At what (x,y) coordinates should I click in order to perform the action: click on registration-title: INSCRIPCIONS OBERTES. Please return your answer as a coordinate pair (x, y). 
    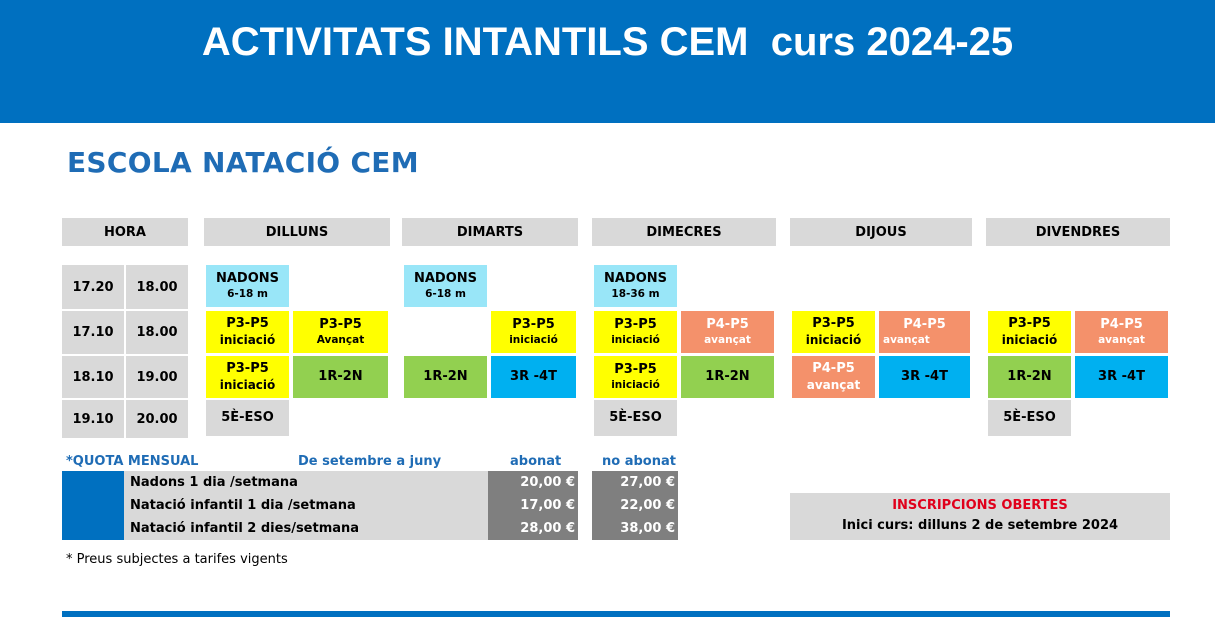
    Looking at the image, I should click on (980, 505).